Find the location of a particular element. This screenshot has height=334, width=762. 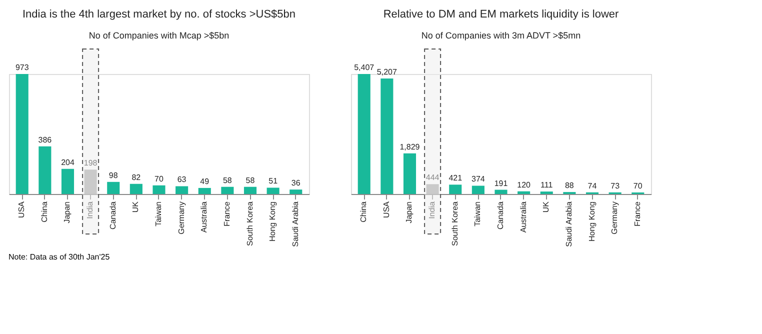

data-label: 82 is located at coordinates (137, 177).